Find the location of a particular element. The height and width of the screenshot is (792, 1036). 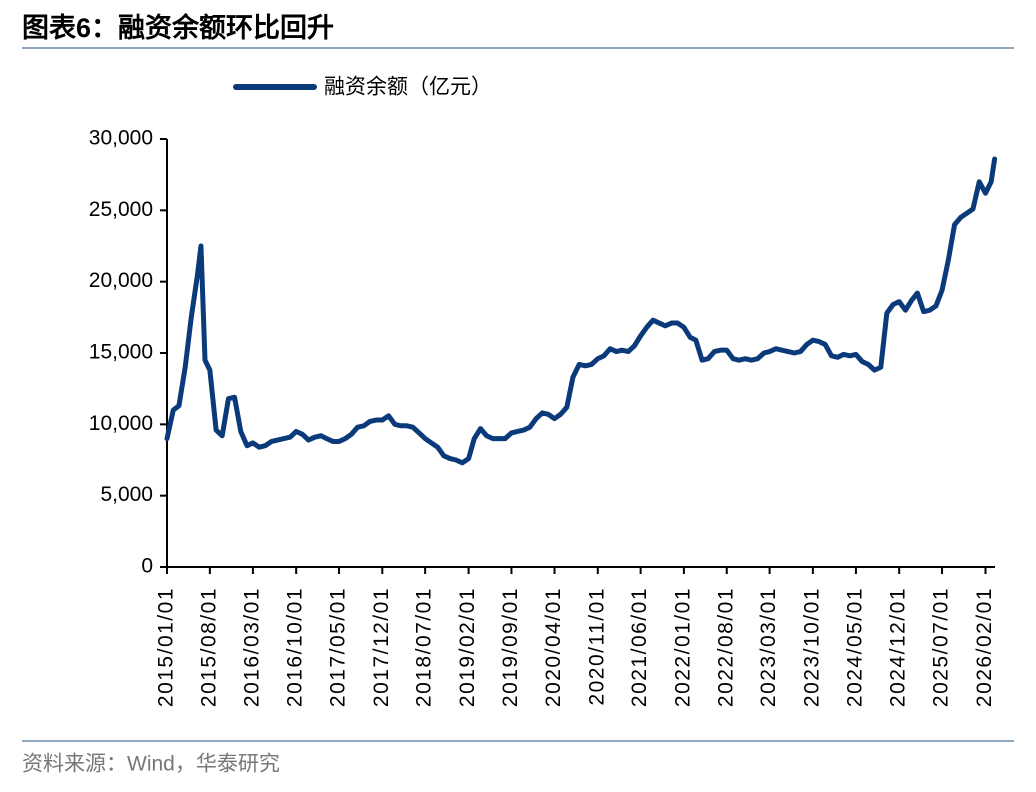

y-tick-label: 5,000 is located at coordinates (126, 494).